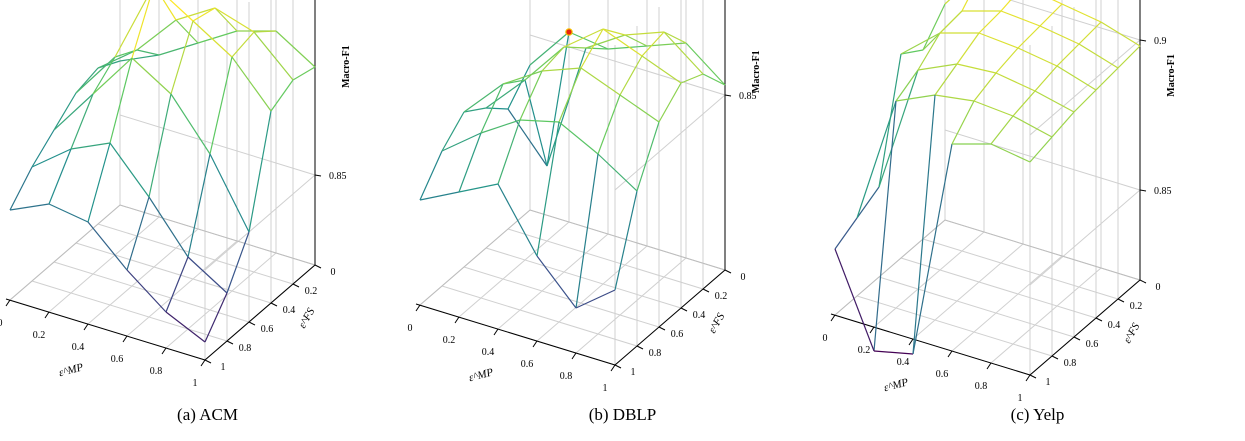 This screenshot has width=1245, height=441. I want to click on max-point-marker, so click(569, 32).